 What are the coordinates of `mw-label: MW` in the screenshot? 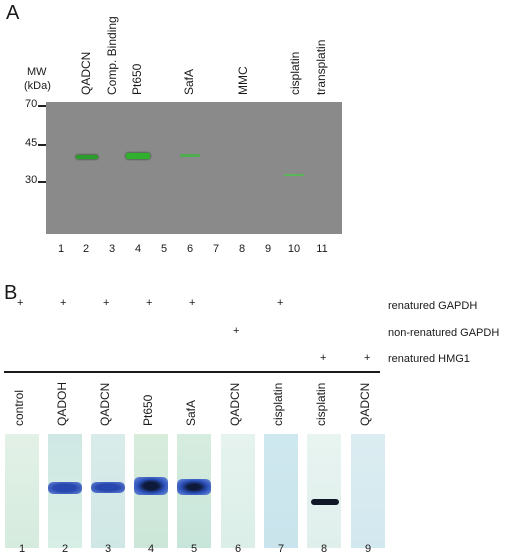 It's located at (37, 72).